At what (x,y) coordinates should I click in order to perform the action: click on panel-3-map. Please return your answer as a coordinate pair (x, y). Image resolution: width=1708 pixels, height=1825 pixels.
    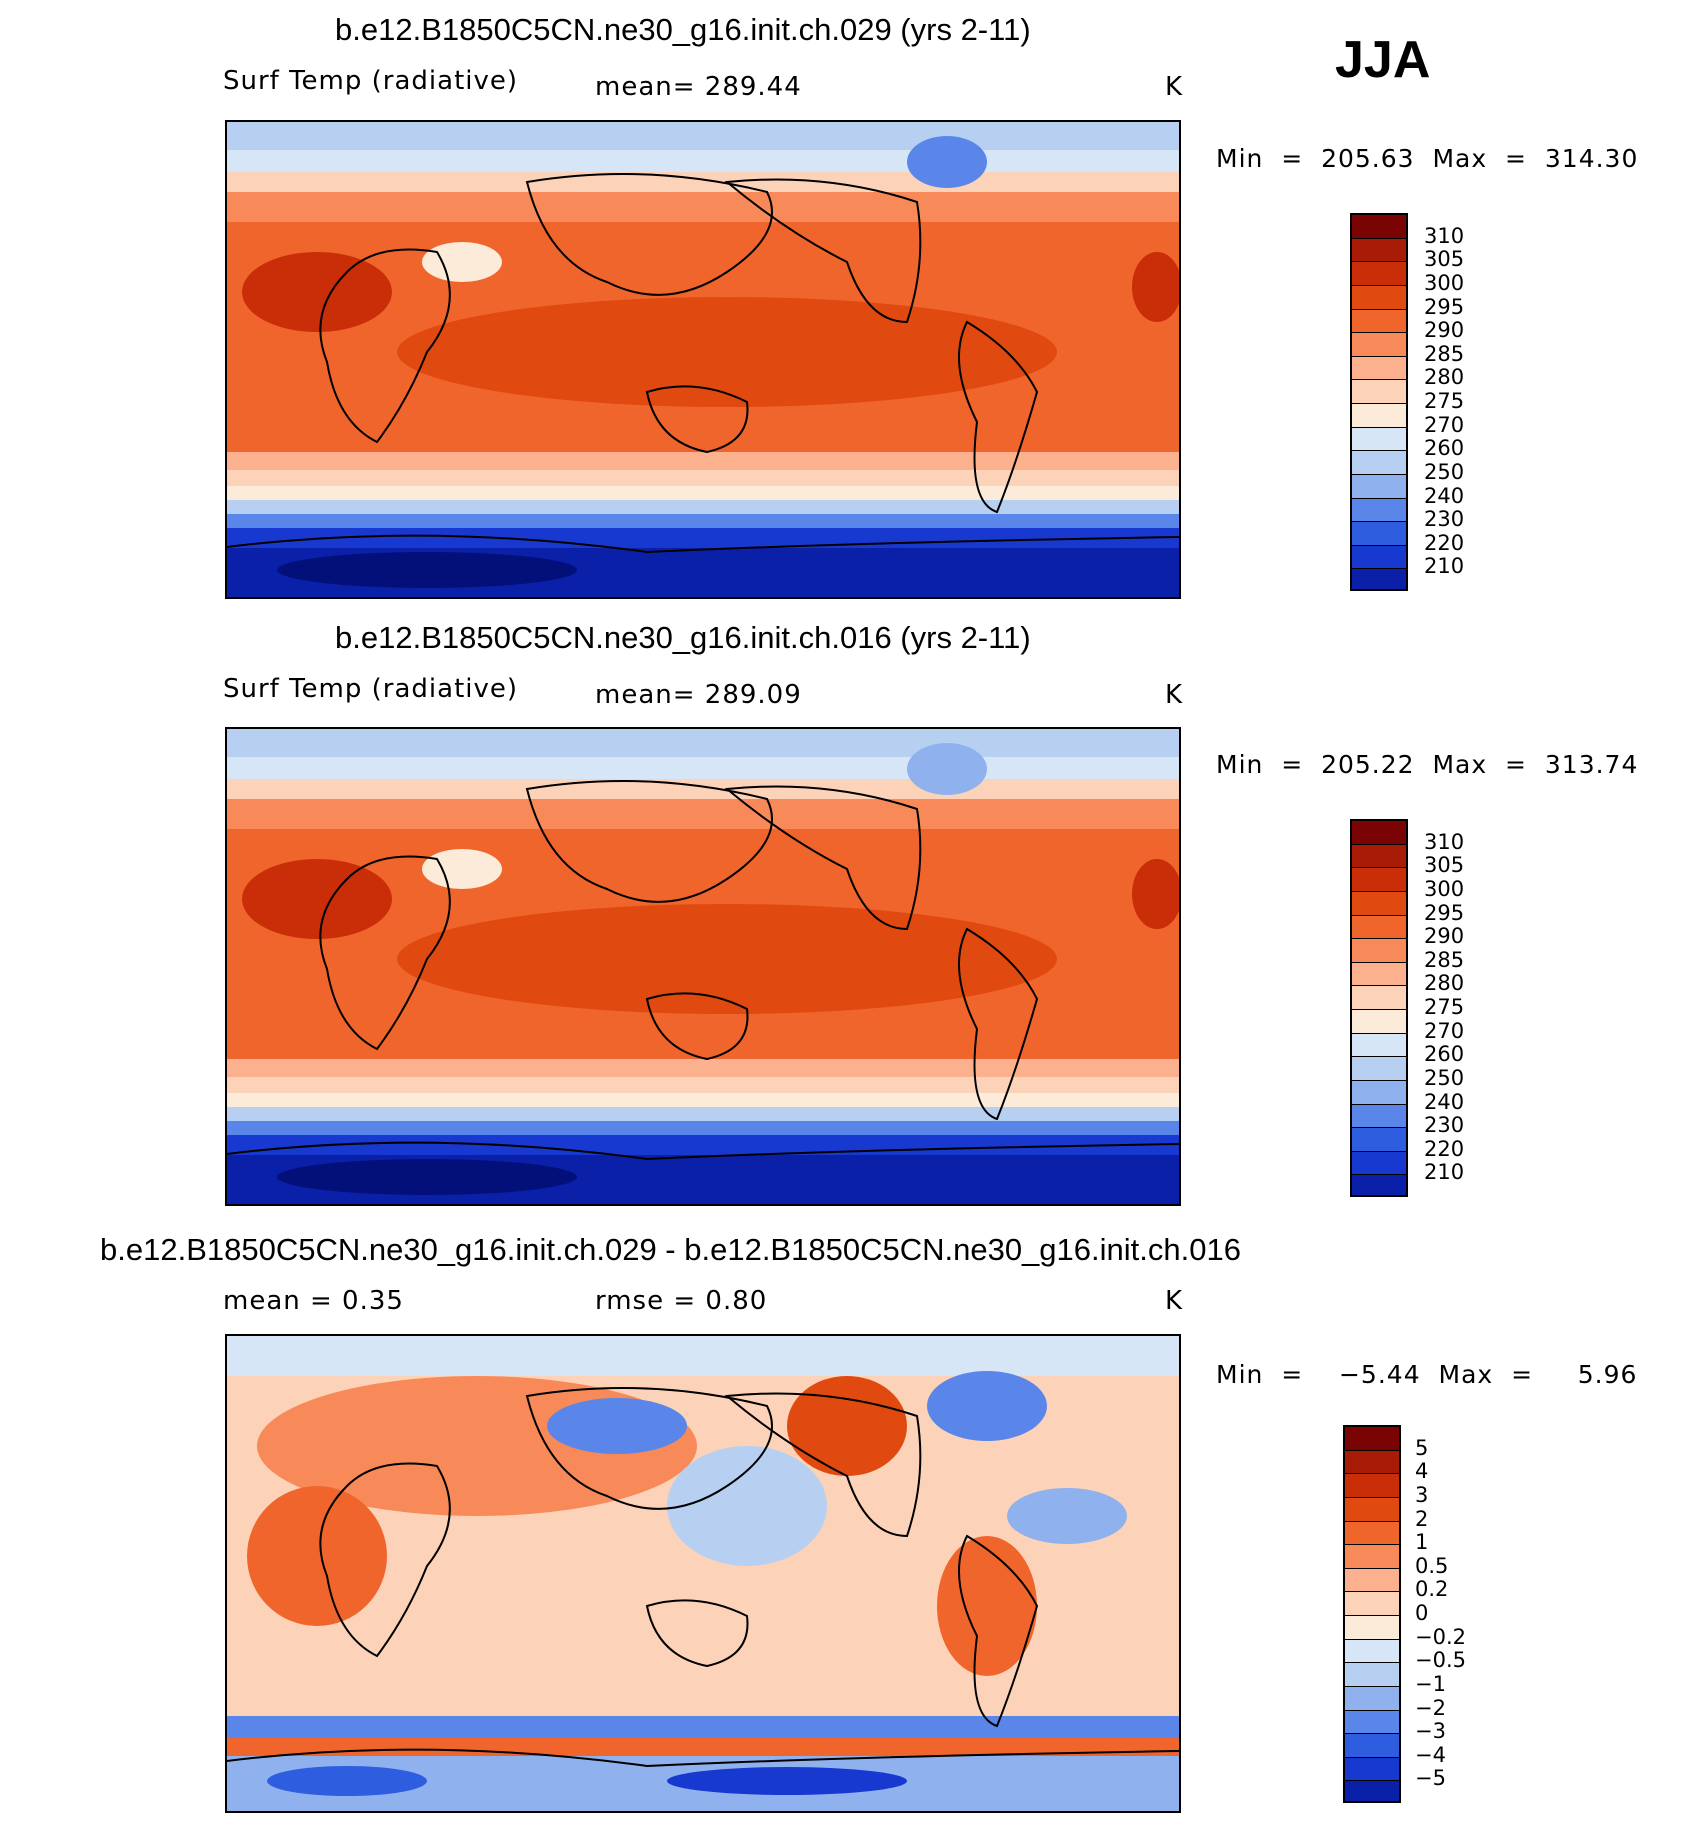
    Looking at the image, I should click on (703, 1573).